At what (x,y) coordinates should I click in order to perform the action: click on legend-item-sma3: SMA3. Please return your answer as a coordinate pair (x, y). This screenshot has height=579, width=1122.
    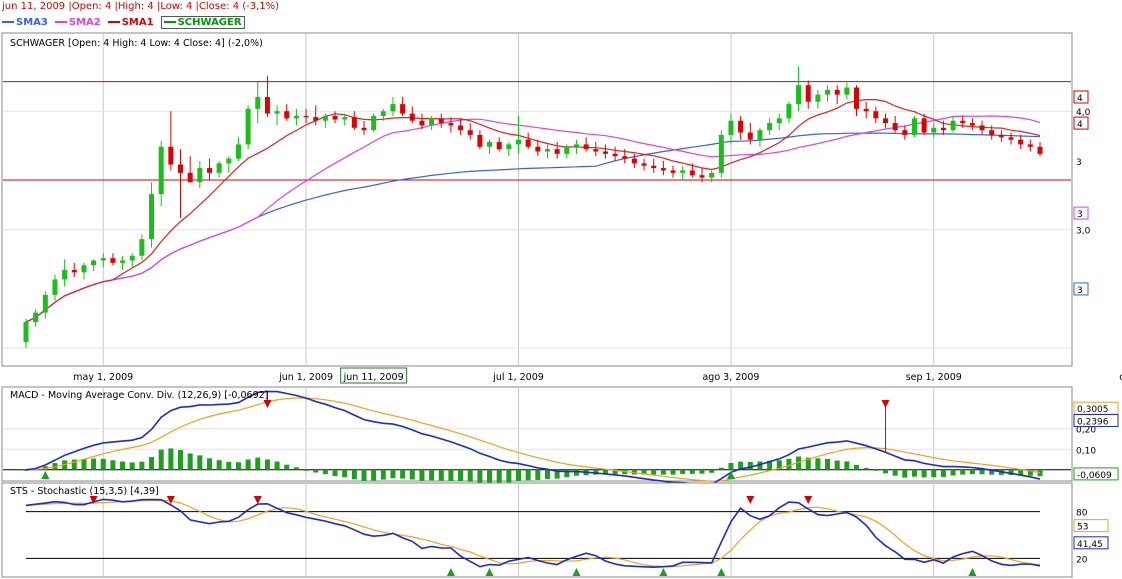
    Looking at the image, I should click on (25, 22).